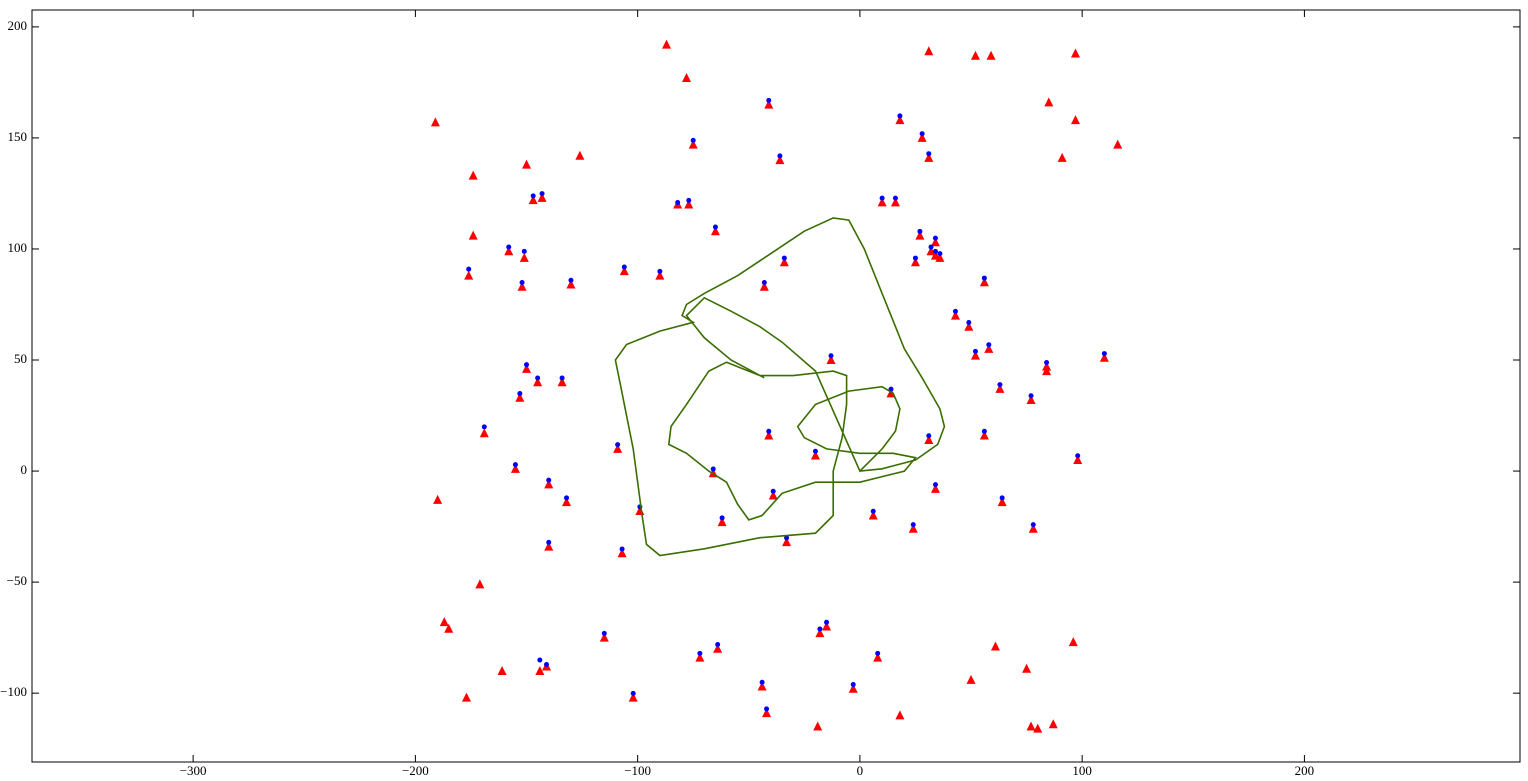  I want to click on x-tick-label: −200, so click(415, 770).